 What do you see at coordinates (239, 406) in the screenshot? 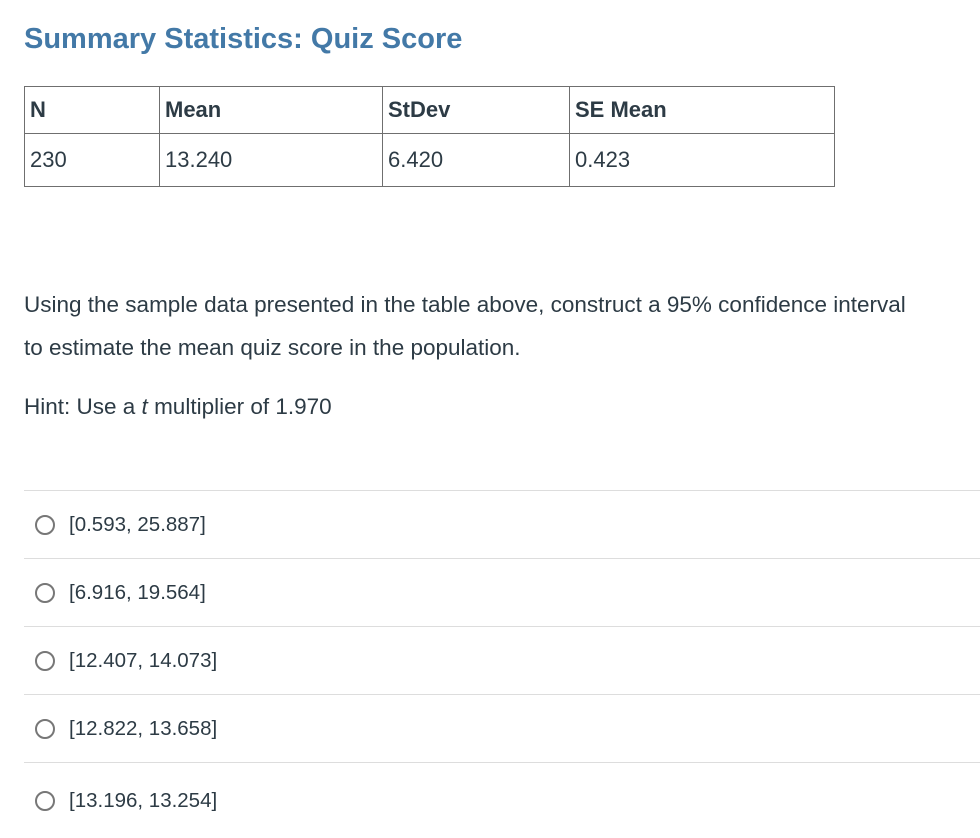
I see `hint-suffix: multiplier of 1.970` at bounding box center [239, 406].